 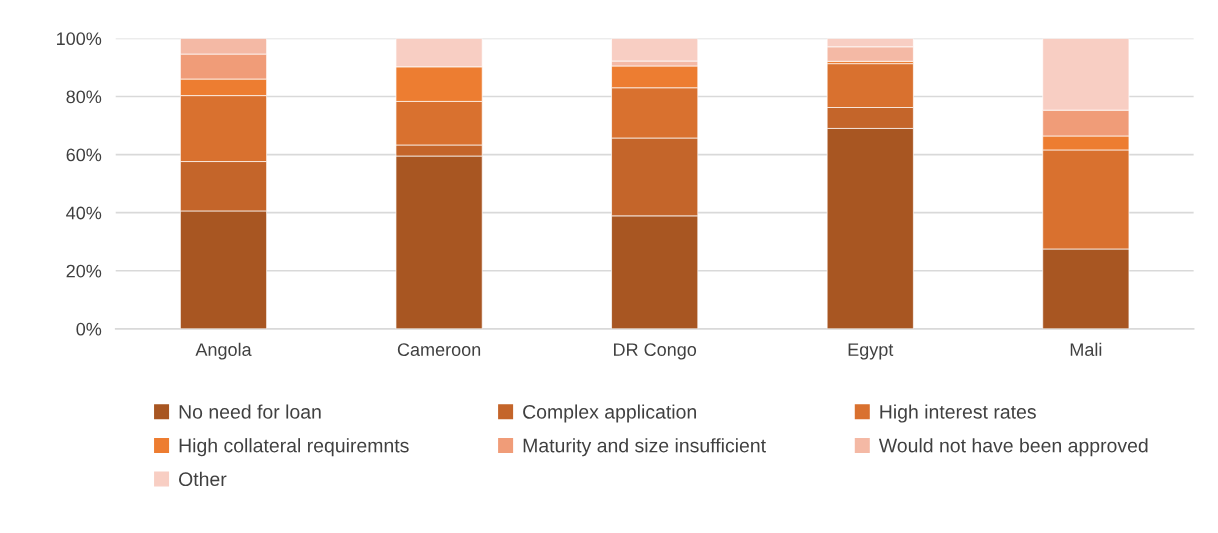 I want to click on legend-label: Other, so click(x=203, y=479).